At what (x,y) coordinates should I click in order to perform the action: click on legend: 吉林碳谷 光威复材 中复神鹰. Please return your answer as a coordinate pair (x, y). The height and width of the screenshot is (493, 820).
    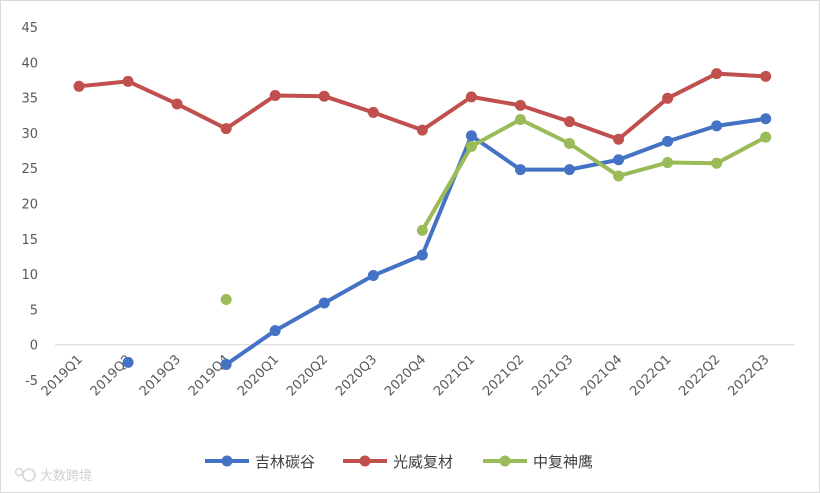
    Looking at the image, I should click on (399, 462).